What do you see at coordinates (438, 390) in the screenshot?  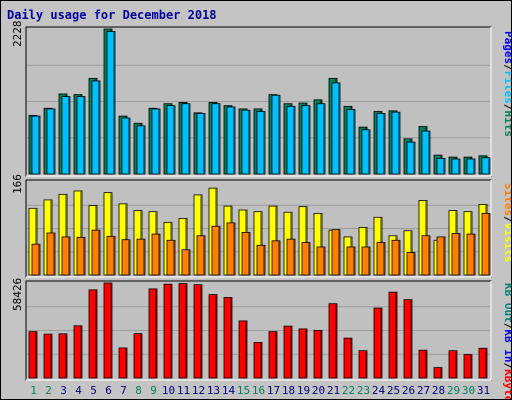 I see `x-tick-label: 28` at bounding box center [438, 390].